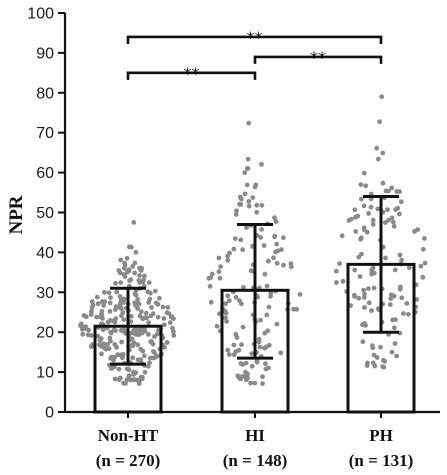  What do you see at coordinates (45, 333) in the screenshot?
I see `y-tick-label: 20` at bounding box center [45, 333].